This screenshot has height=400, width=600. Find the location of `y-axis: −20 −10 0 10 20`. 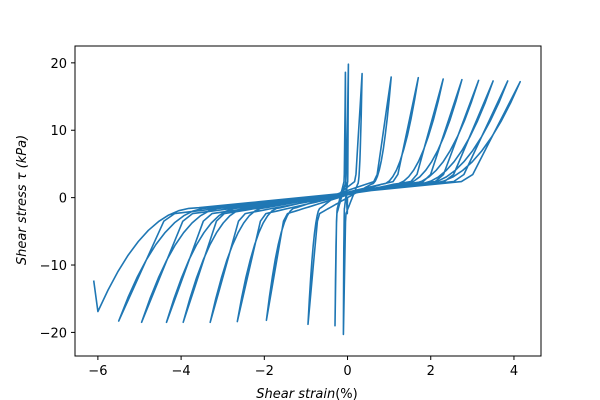

y-axis: −20 −10 0 10 20 is located at coordinates (57, 199).